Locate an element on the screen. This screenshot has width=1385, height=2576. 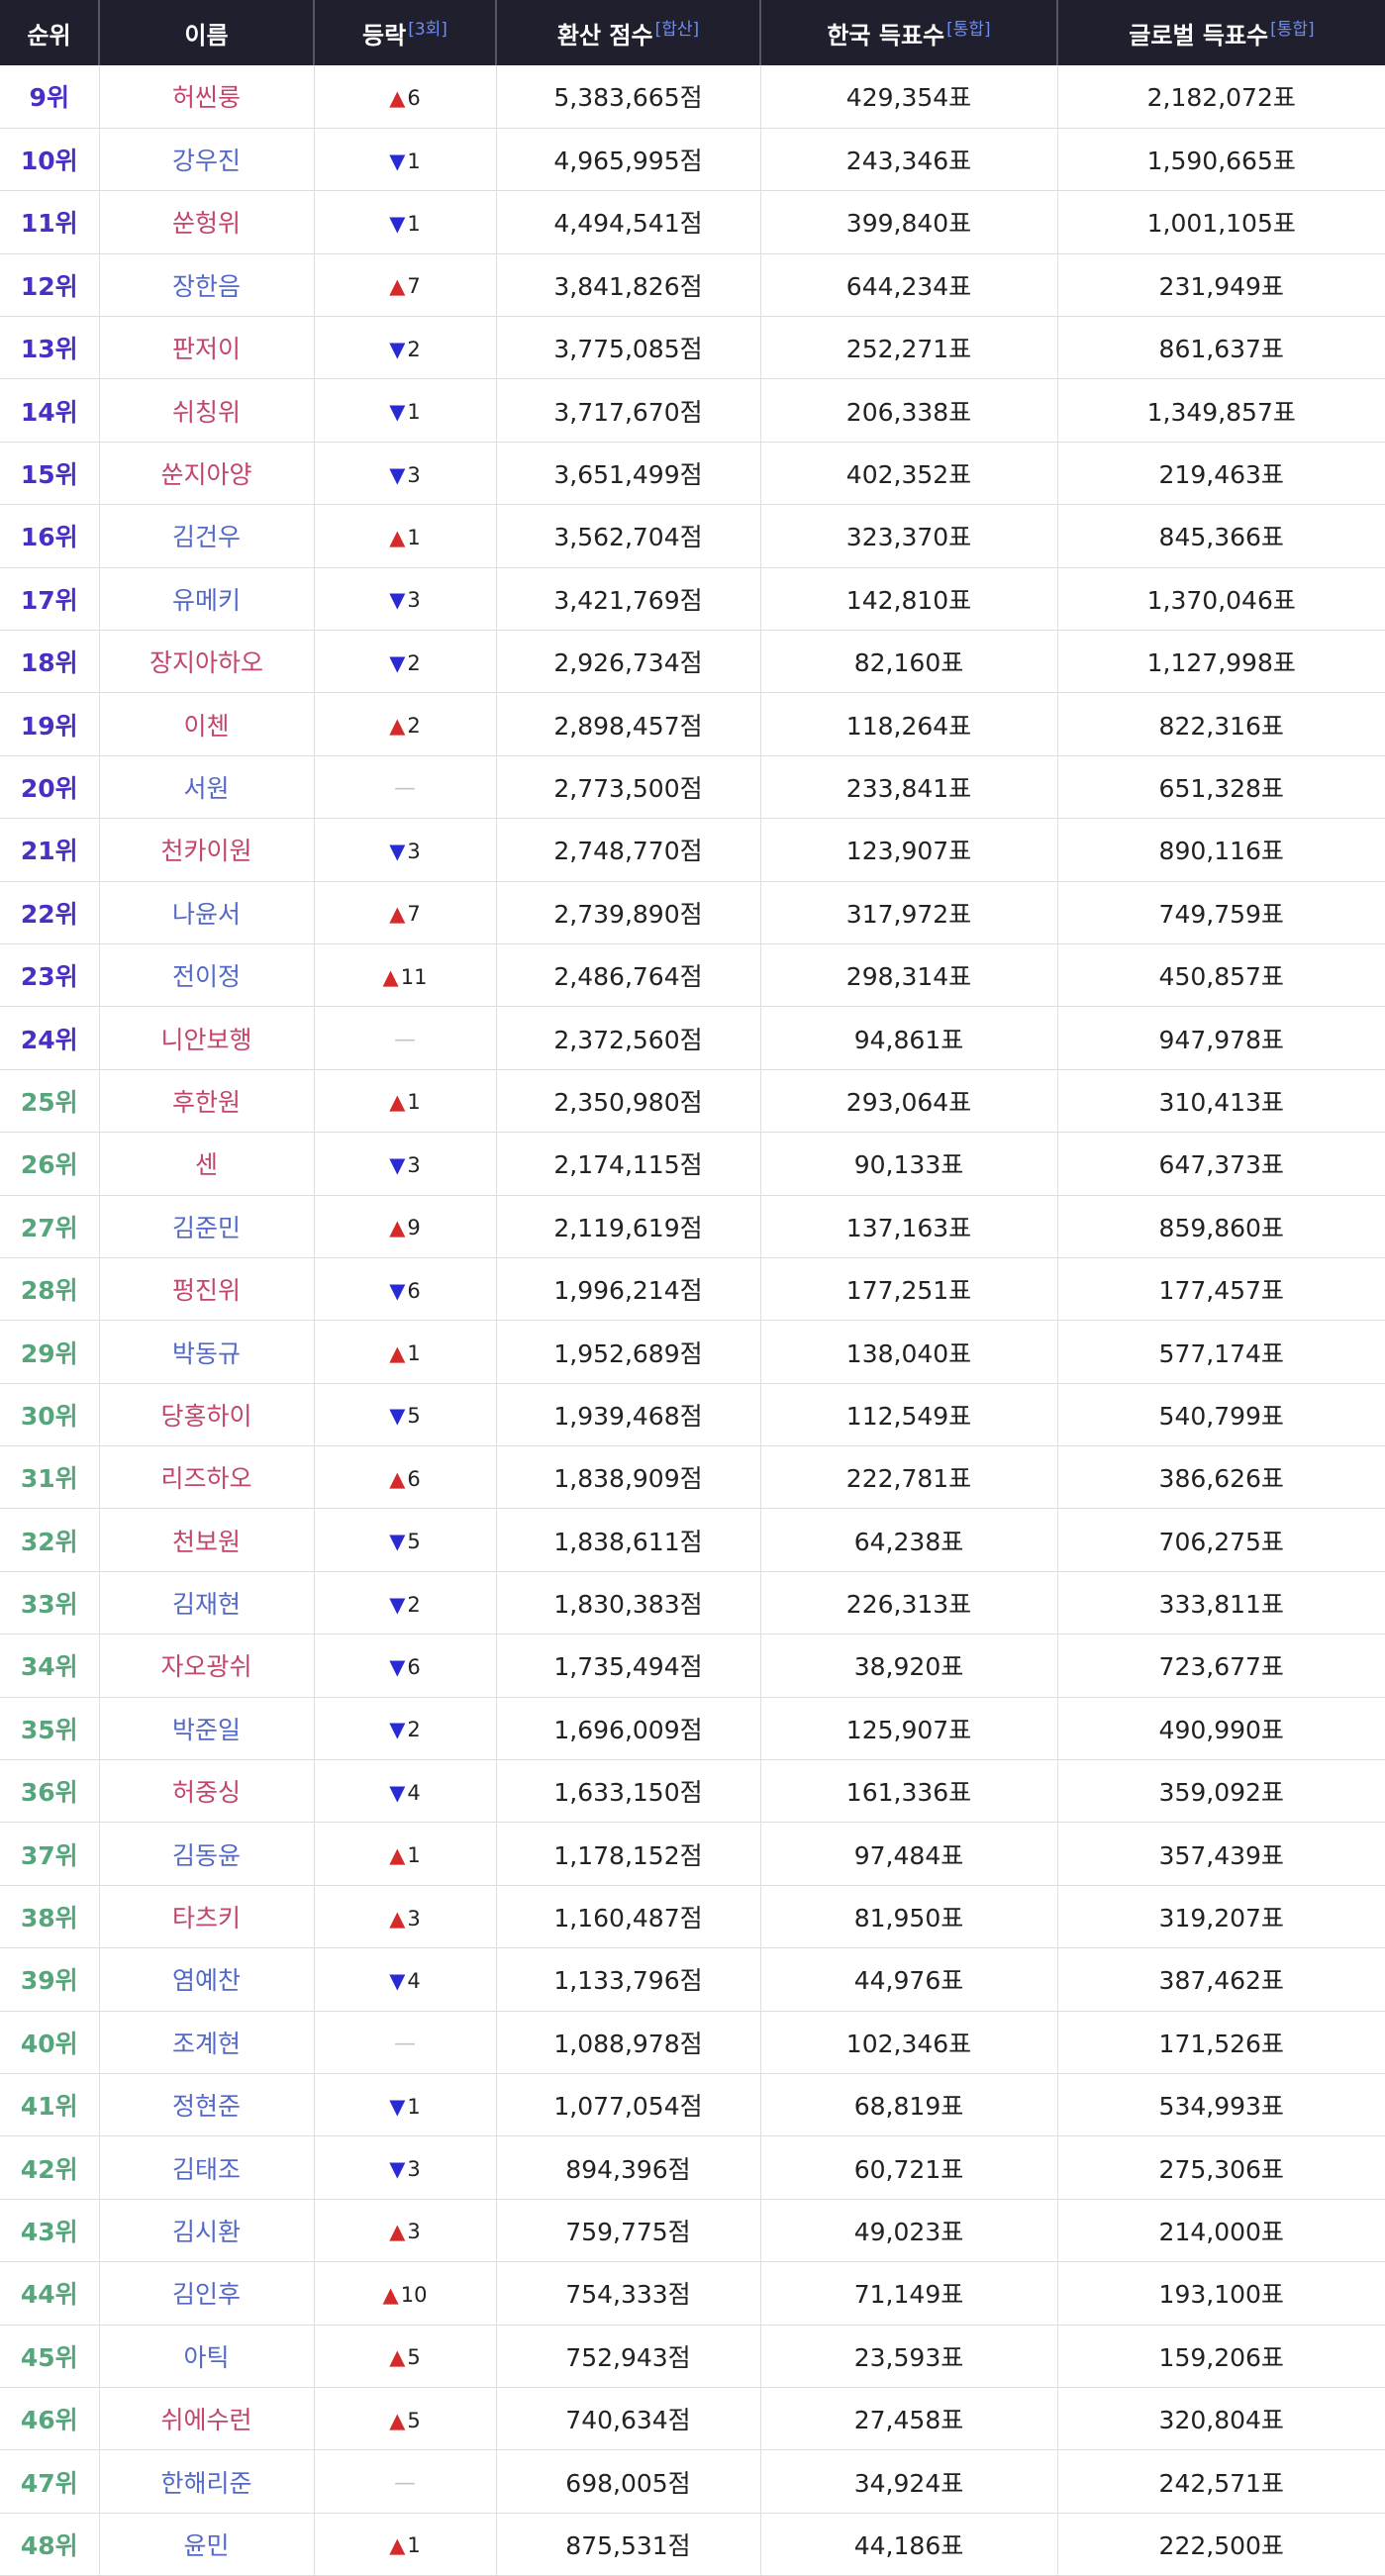
korea-votes-cell: 97,484표 is located at coordinates (909, 1854).